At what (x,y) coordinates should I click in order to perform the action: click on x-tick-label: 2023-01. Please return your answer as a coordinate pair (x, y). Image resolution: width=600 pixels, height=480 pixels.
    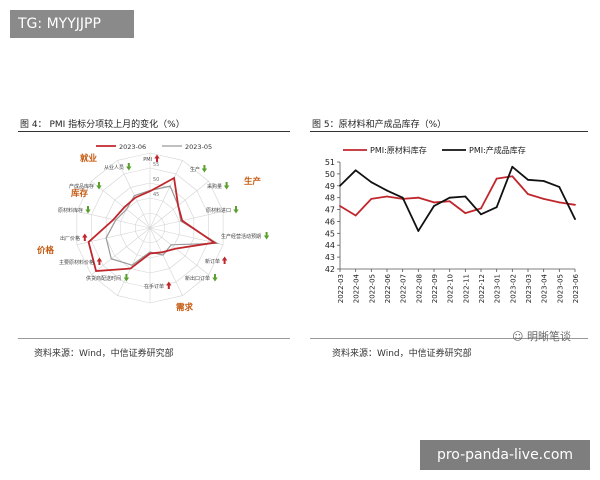
    Looking at the image, I should click on (498, 288).